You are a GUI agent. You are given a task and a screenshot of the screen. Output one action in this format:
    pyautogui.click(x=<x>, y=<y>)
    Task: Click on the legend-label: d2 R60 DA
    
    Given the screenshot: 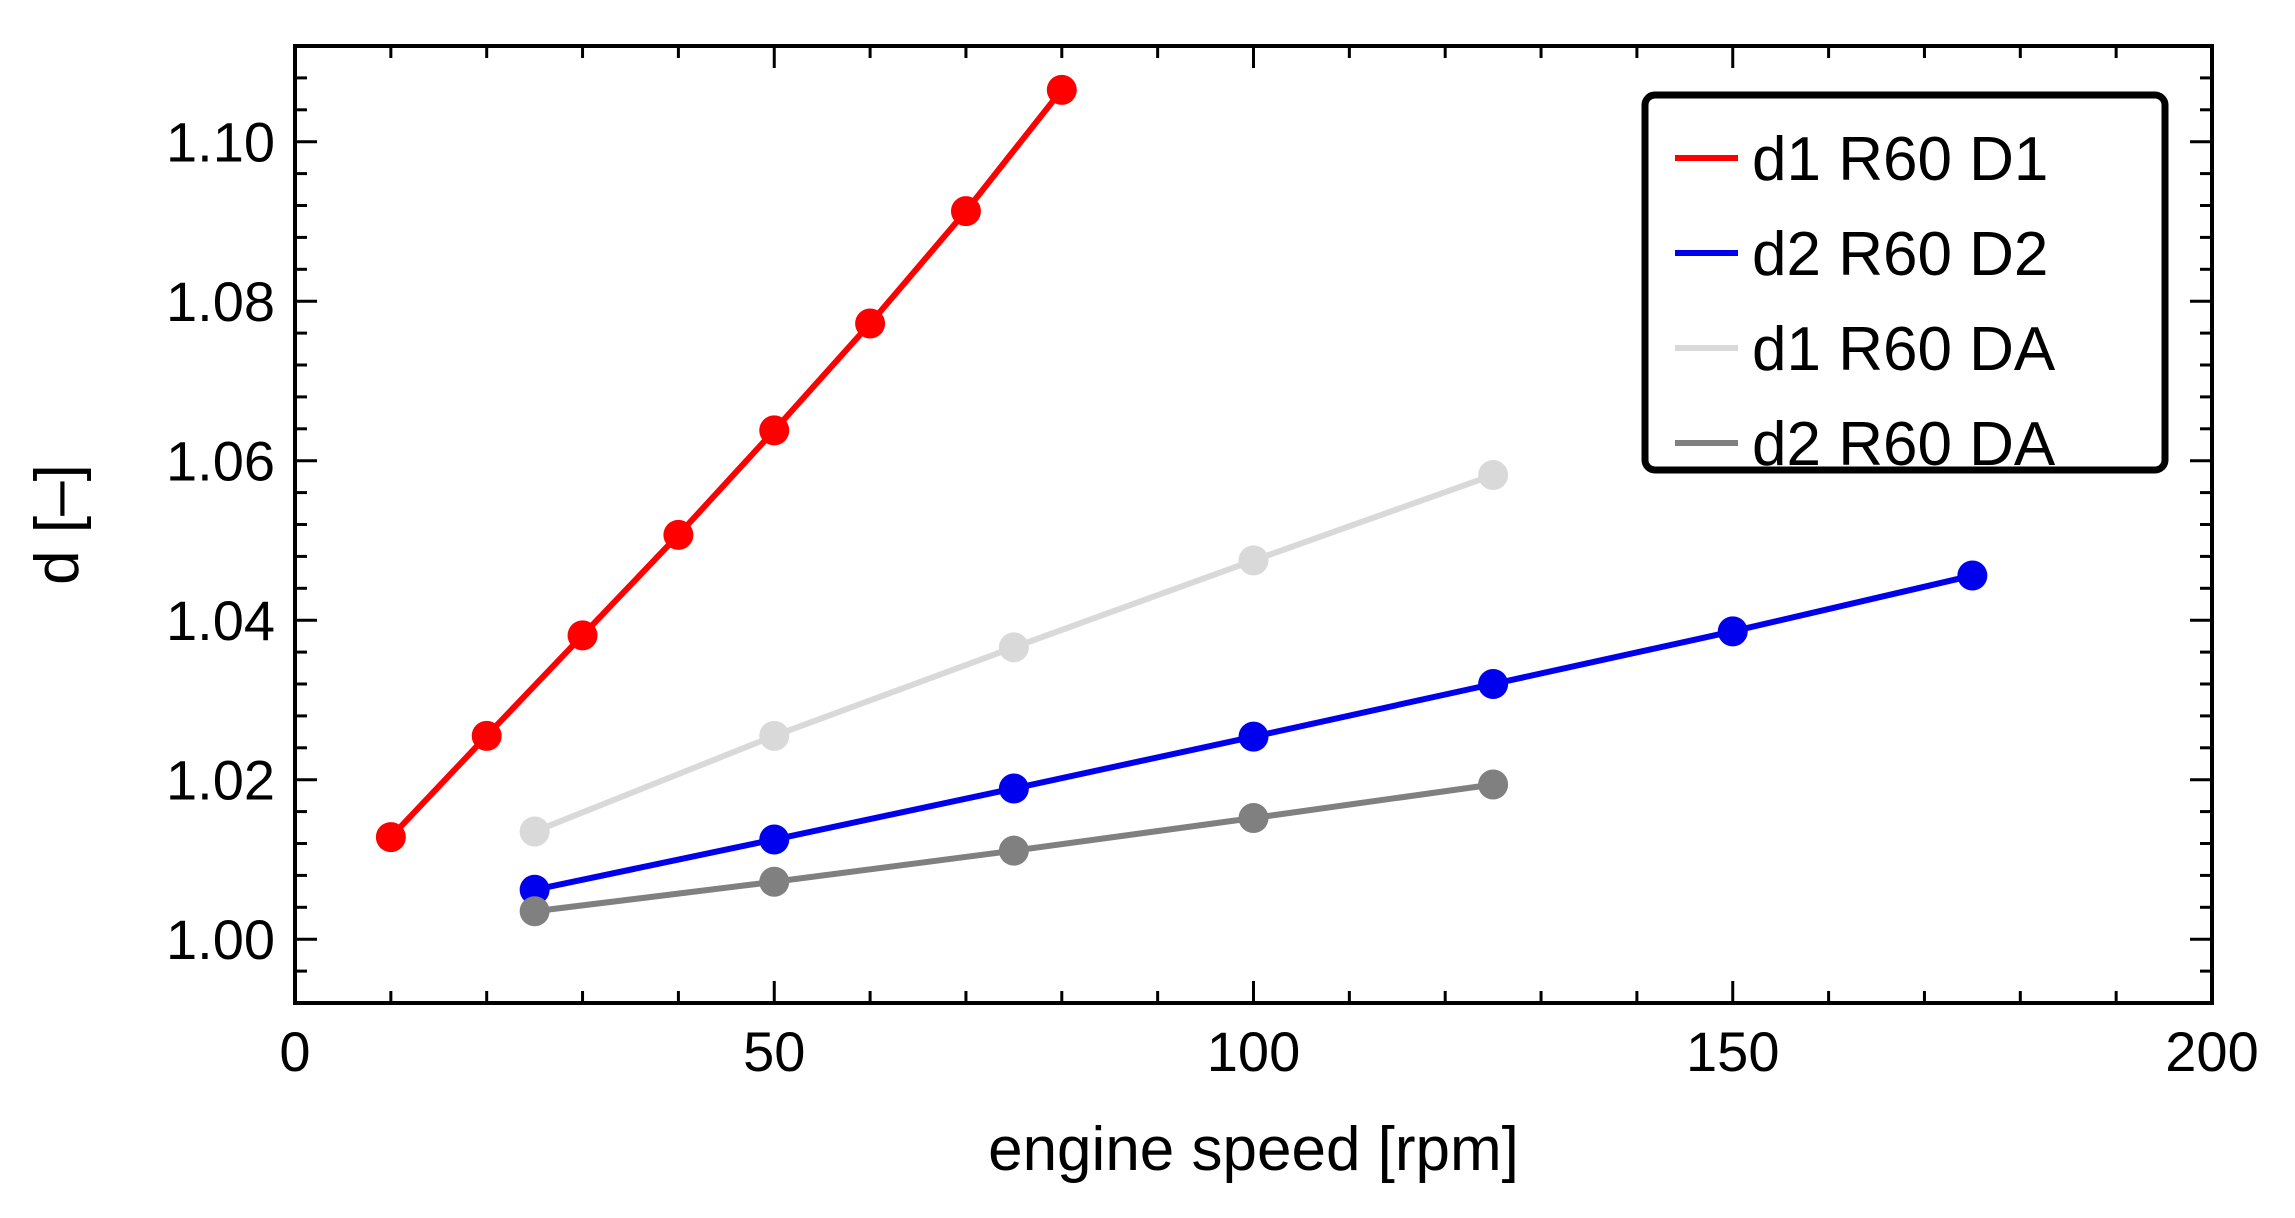 What is the action you would take?
    pyautogui.click(x=1904, y=444)
    